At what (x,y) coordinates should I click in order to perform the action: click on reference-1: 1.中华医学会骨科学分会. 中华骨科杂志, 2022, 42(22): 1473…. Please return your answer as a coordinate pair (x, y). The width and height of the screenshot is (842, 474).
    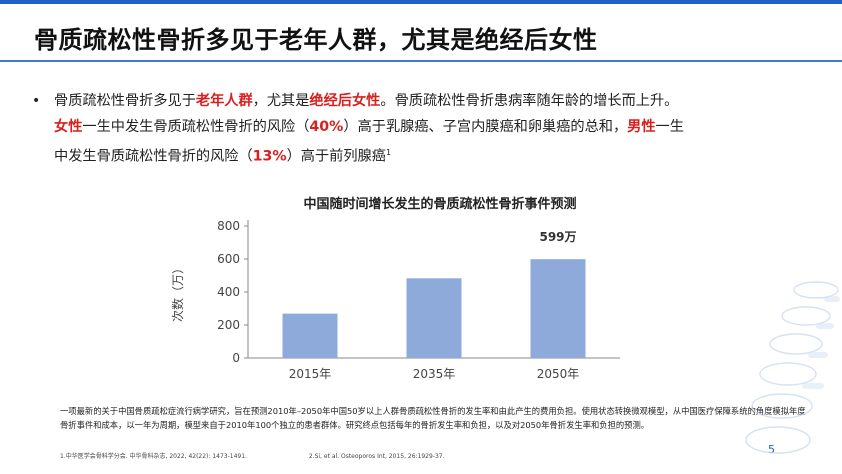
    Looking at the image, I should click on (153, 456).